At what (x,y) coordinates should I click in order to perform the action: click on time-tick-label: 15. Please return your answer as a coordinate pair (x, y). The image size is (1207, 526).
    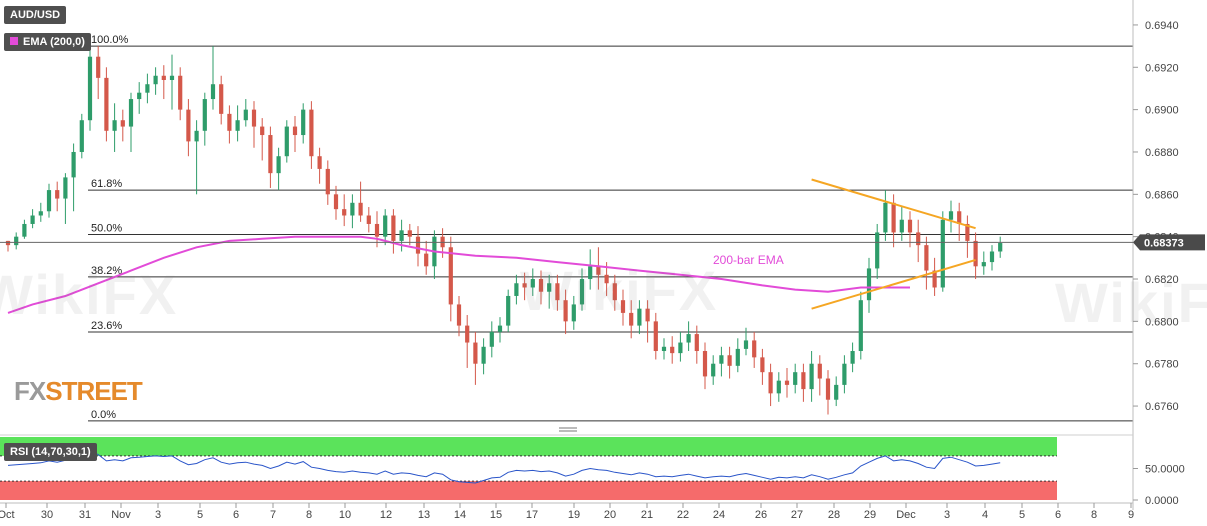
    Looking at the image, I should click on (496, 515).